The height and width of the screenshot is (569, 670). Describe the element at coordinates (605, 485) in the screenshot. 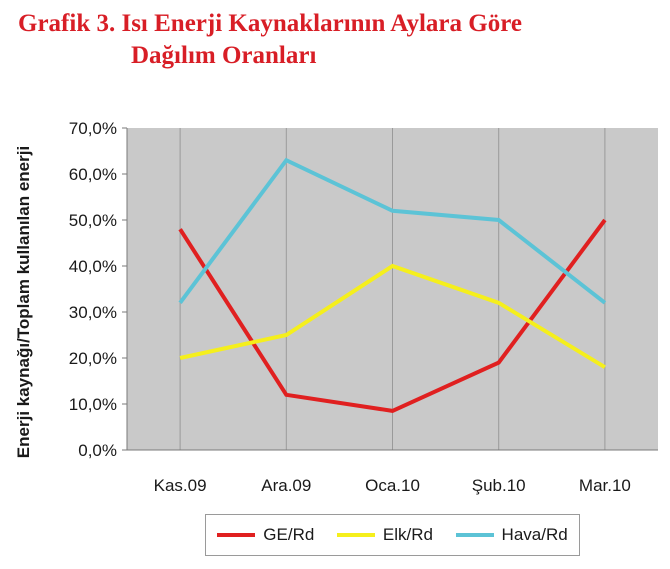

I see `x-tick-label: Mar.10` at that location.